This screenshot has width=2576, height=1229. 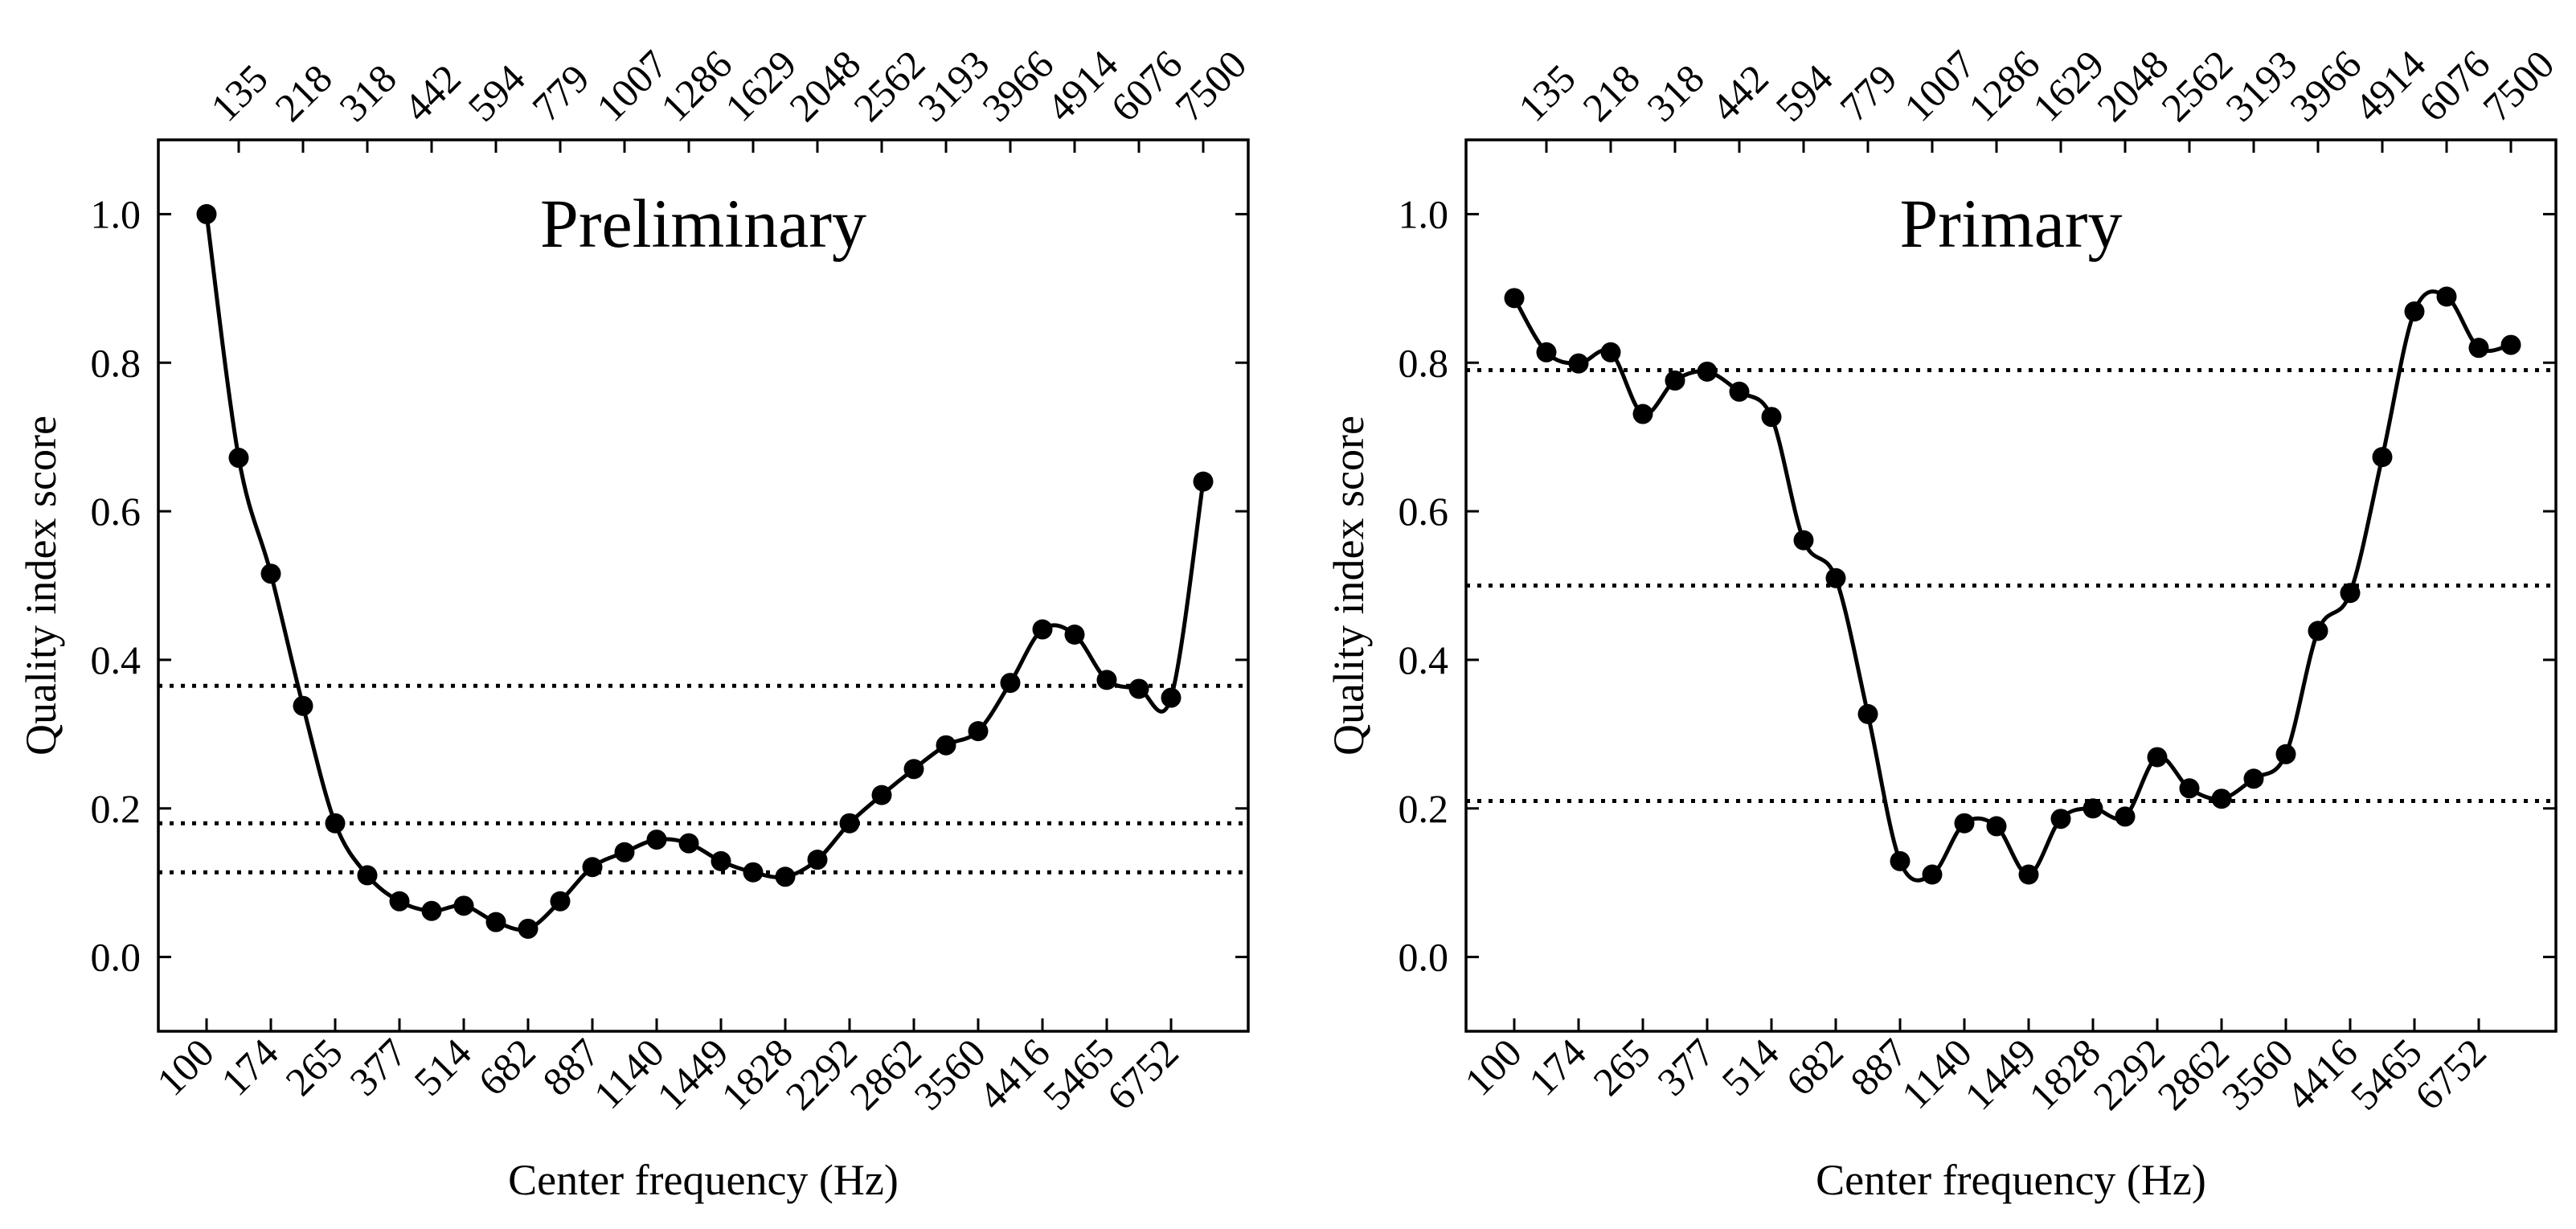 I want to click on x-tick-label-bottom: 682, so click(x=1814, y=1067).